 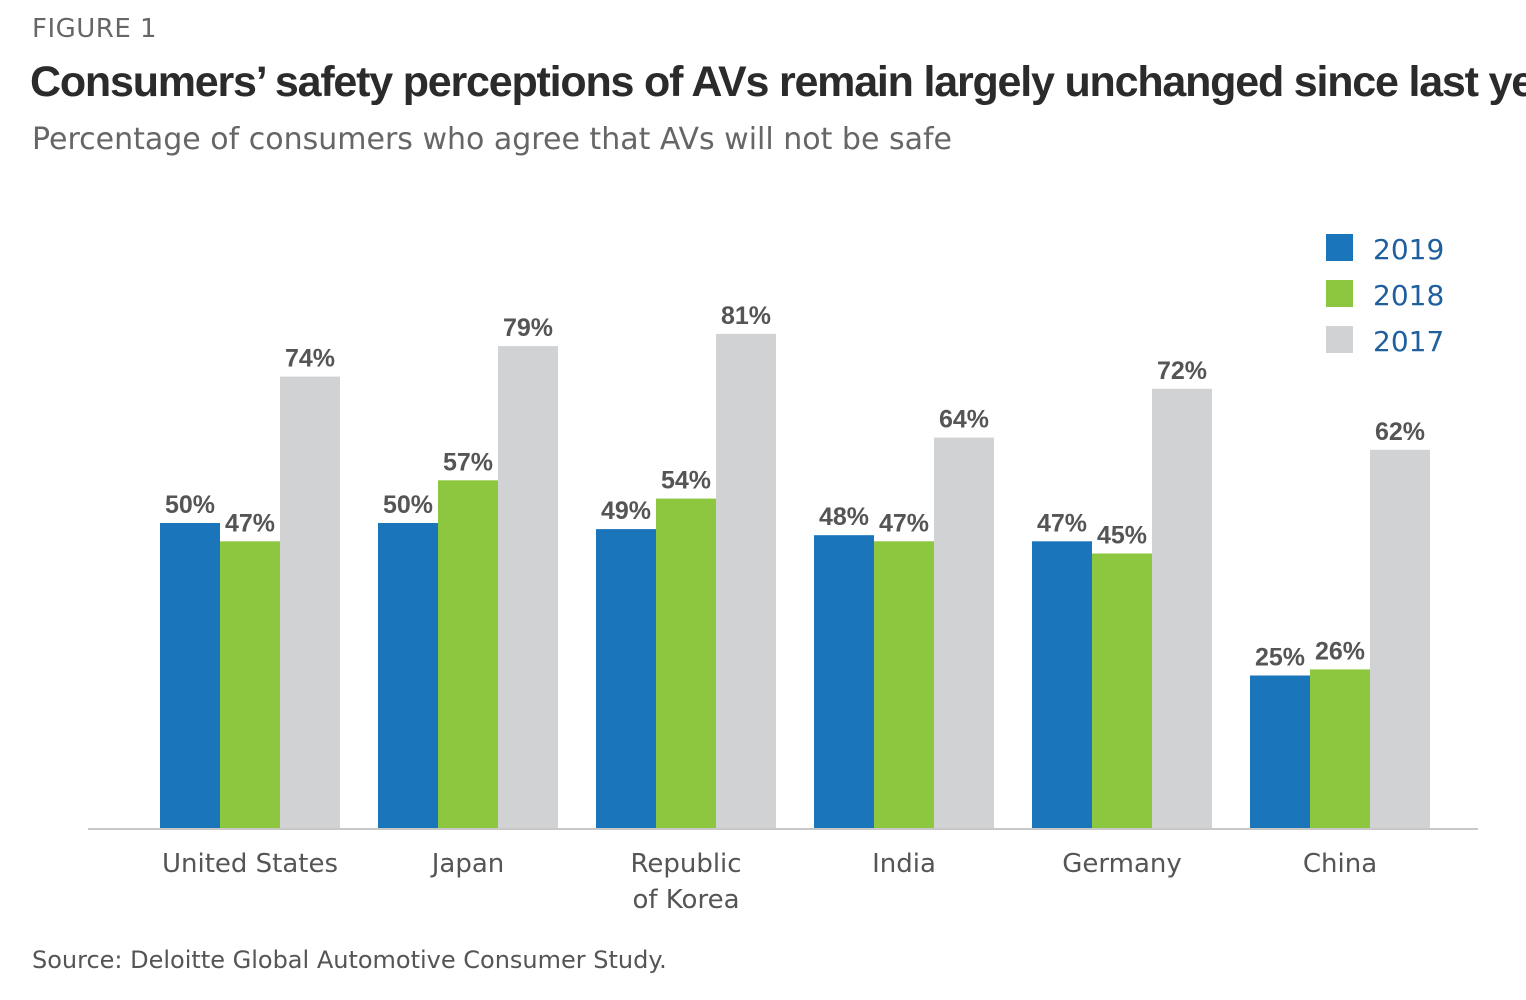 What do you see at coordinates (1339, 247) in the screenshot?
I see `legend-swatch-2019` at bounding box center [1339, 247].